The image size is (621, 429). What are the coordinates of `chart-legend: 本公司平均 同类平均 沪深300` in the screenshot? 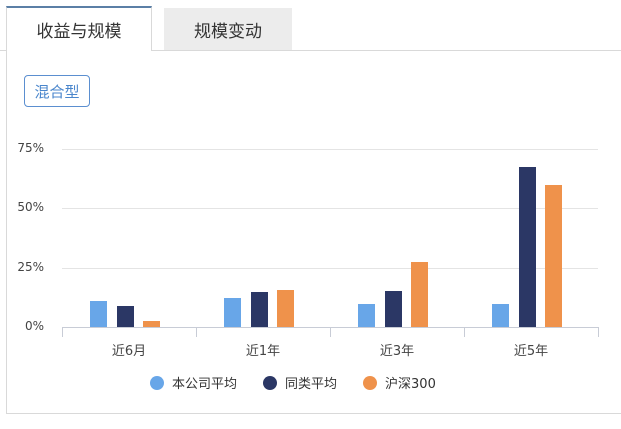 It's located at (306, 382).